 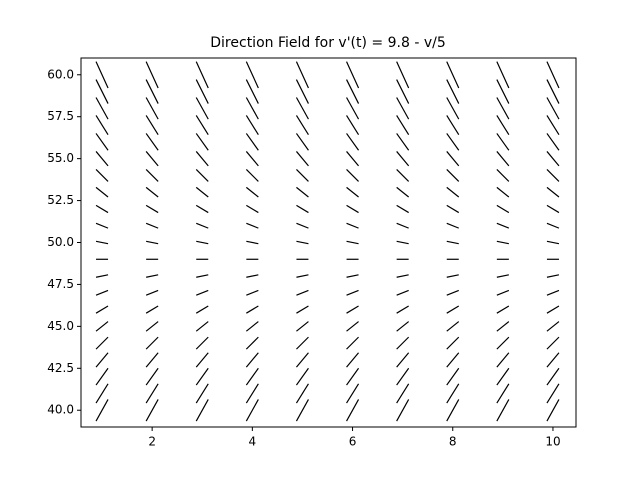 I want to click on y-tick-label: 40.0, so click(x=60, y=410).